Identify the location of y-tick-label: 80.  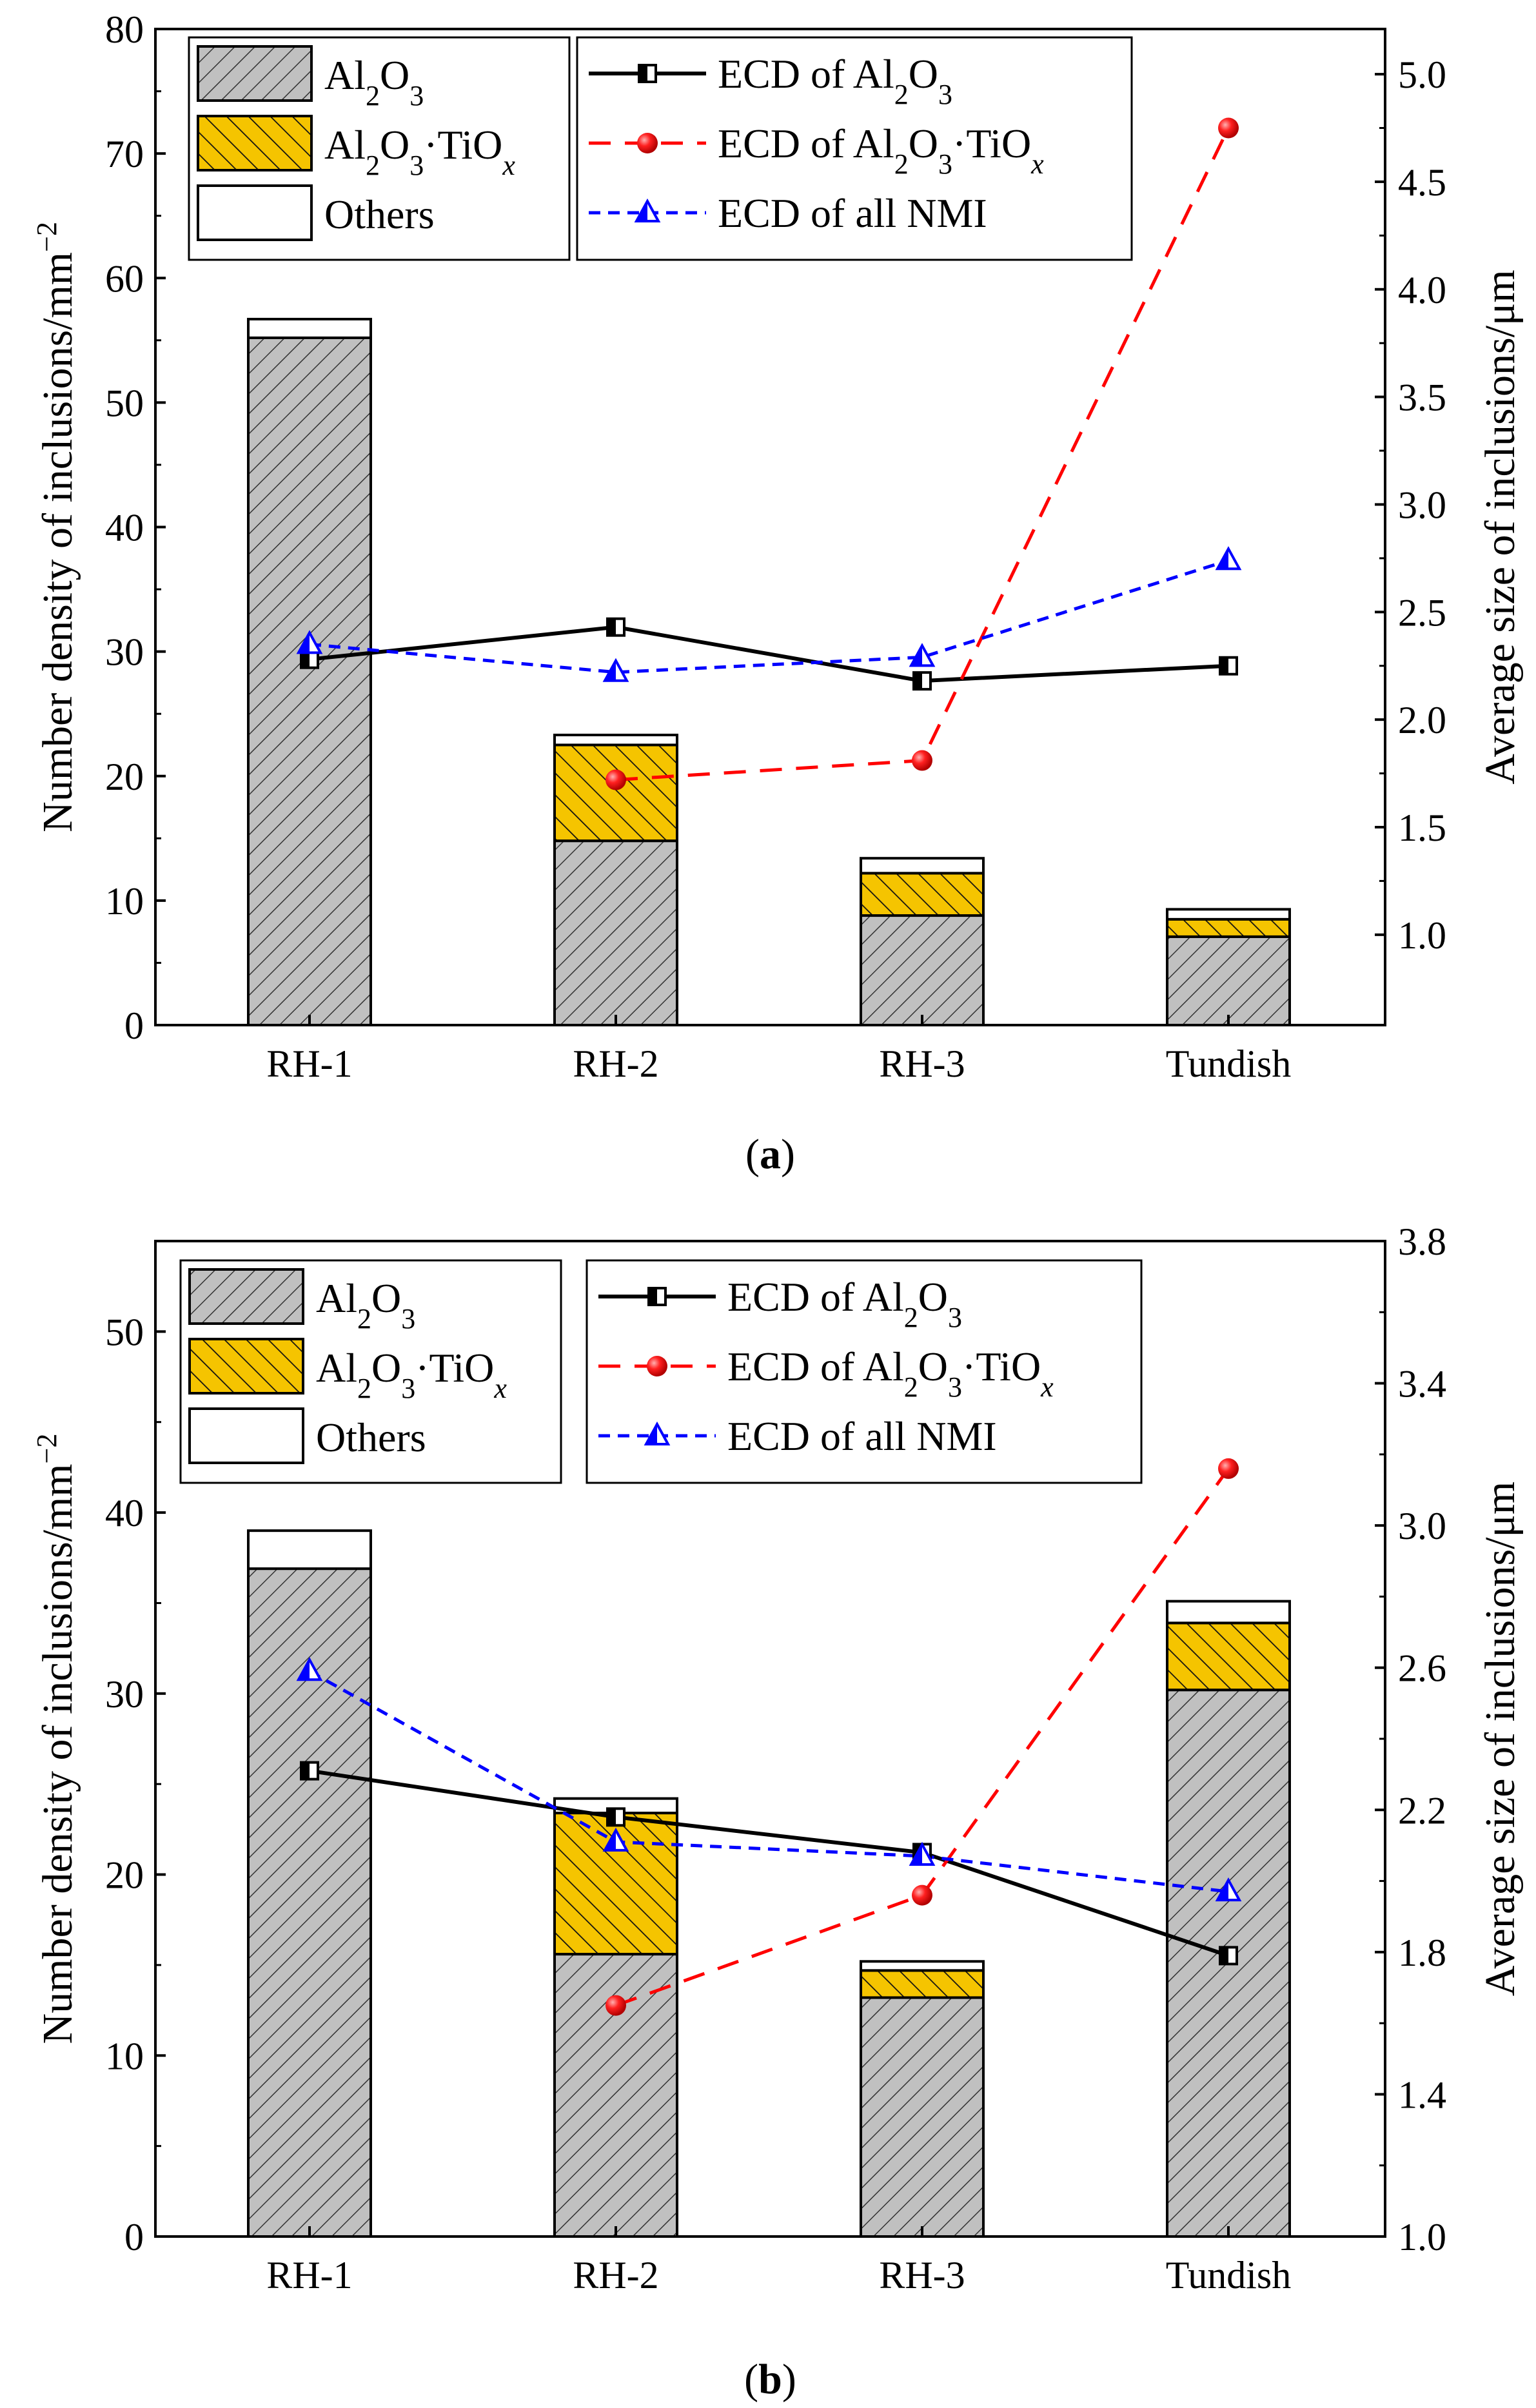
(124, 29).